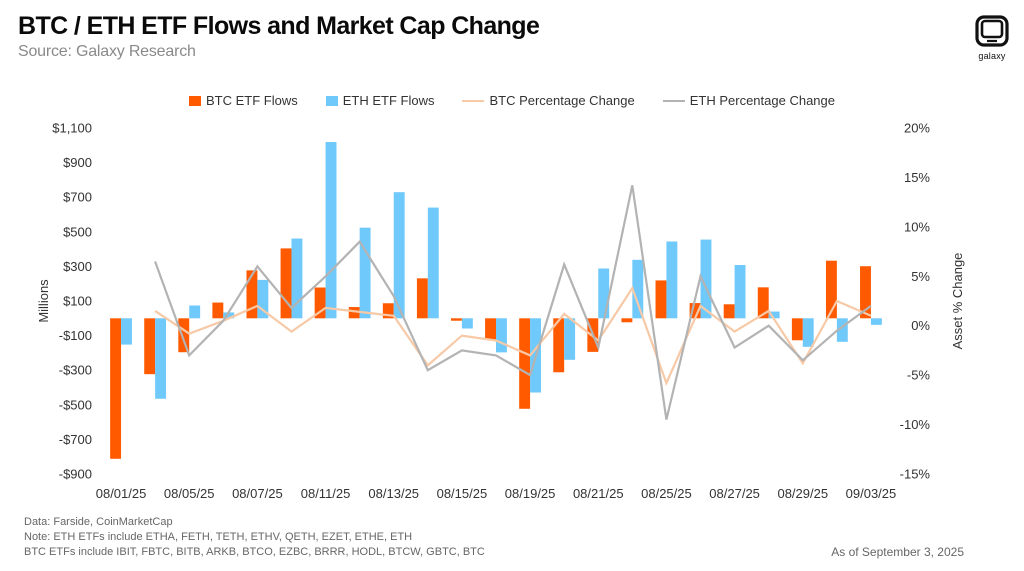 This screenshot has height=571, width=1024. I want to click on x-axis-tick-label: 08/05/25, so click(189, 493).